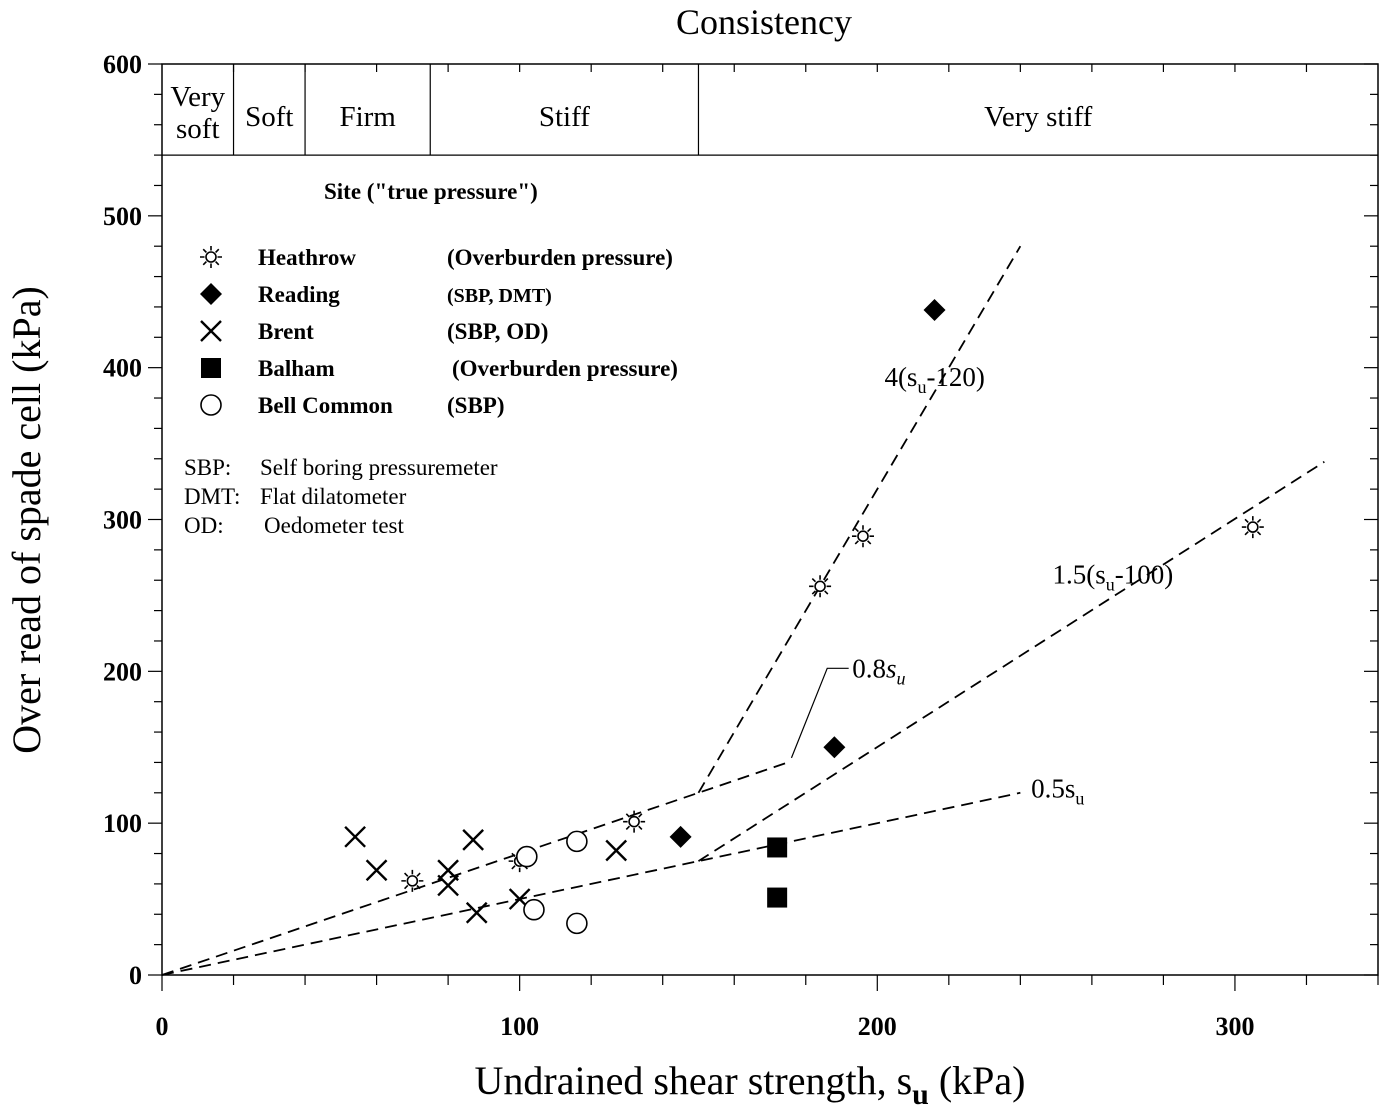 Image resolution: width=1380 pixels, height=1115 pixels. Describe the element at coordinates (869, 668) in the screenshot. I see `trend-line-label-main: 0.8` at that location.